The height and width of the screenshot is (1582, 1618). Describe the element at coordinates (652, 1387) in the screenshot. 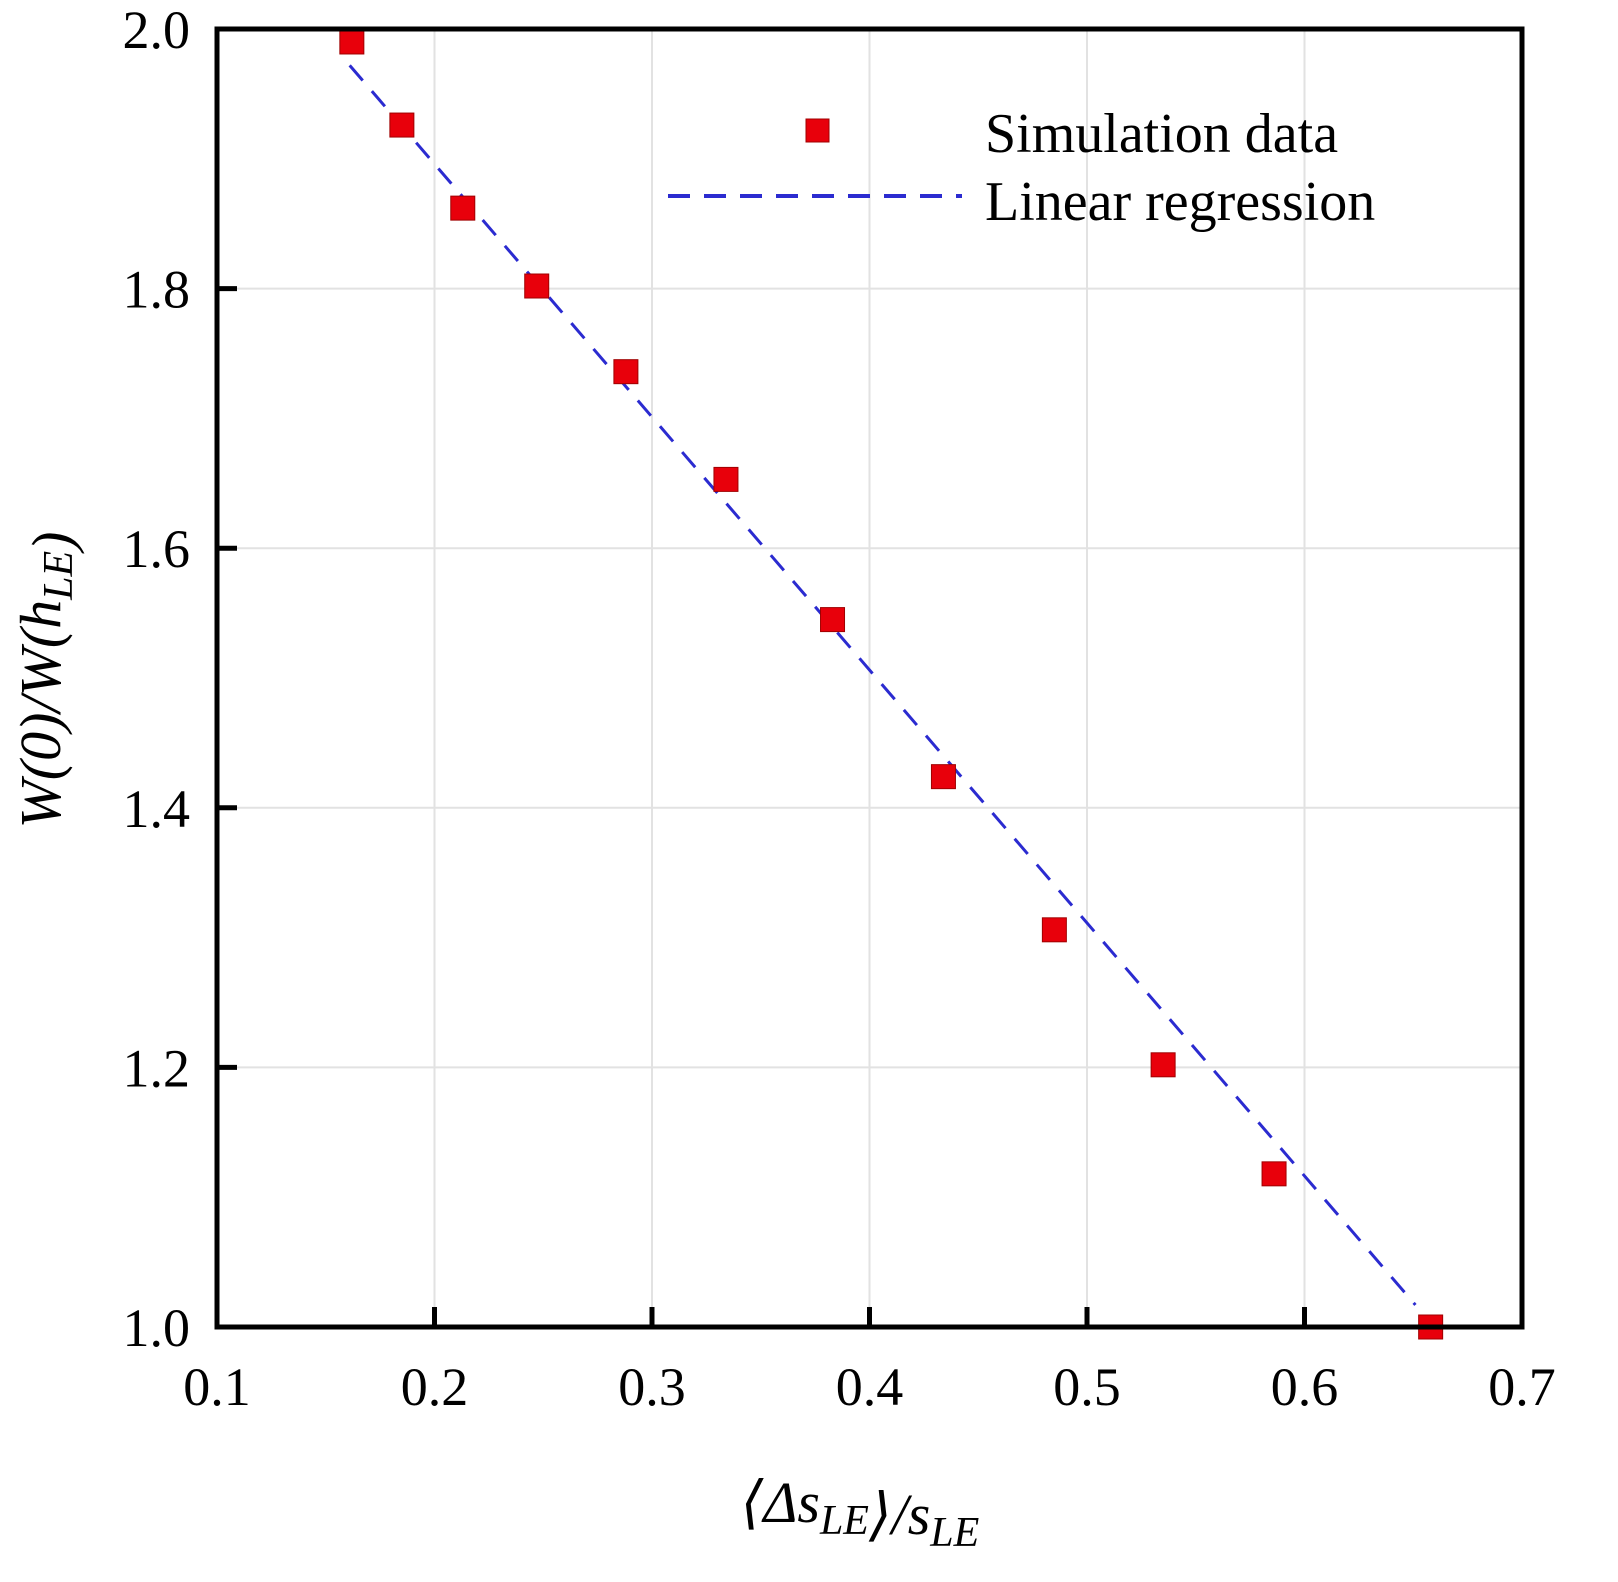

I see `x-tick-label: 0.3` at that location.